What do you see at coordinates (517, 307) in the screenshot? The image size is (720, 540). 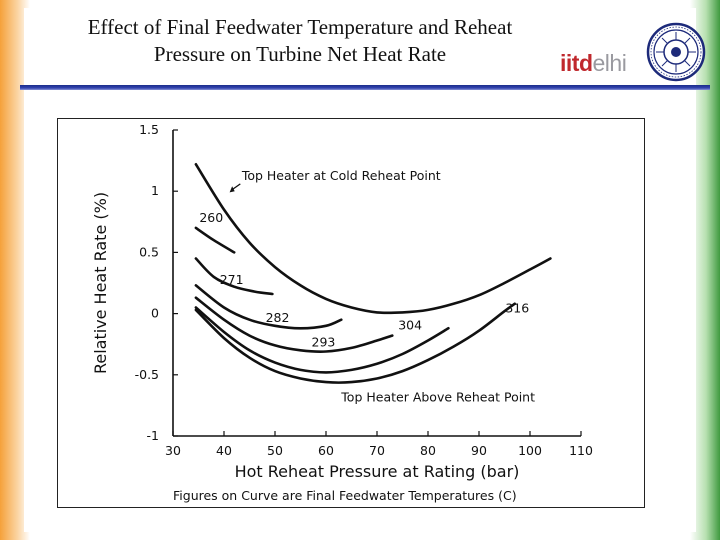 I see `curve-label-316: 316` at bounding box center [517, 307].